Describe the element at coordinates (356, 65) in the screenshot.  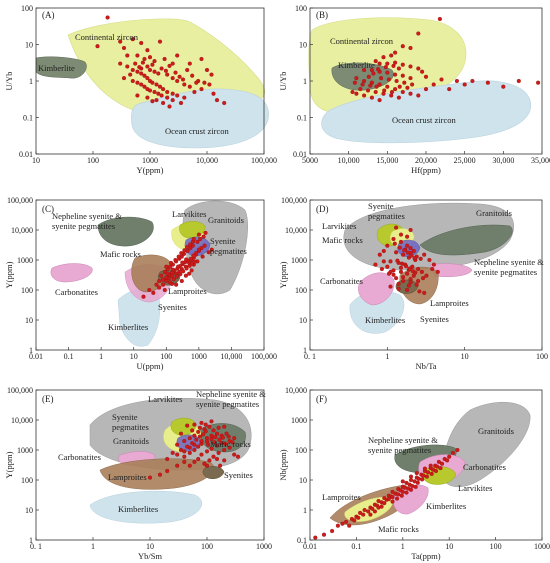
I see `label-kimberlite: Kimberlite` at that location.